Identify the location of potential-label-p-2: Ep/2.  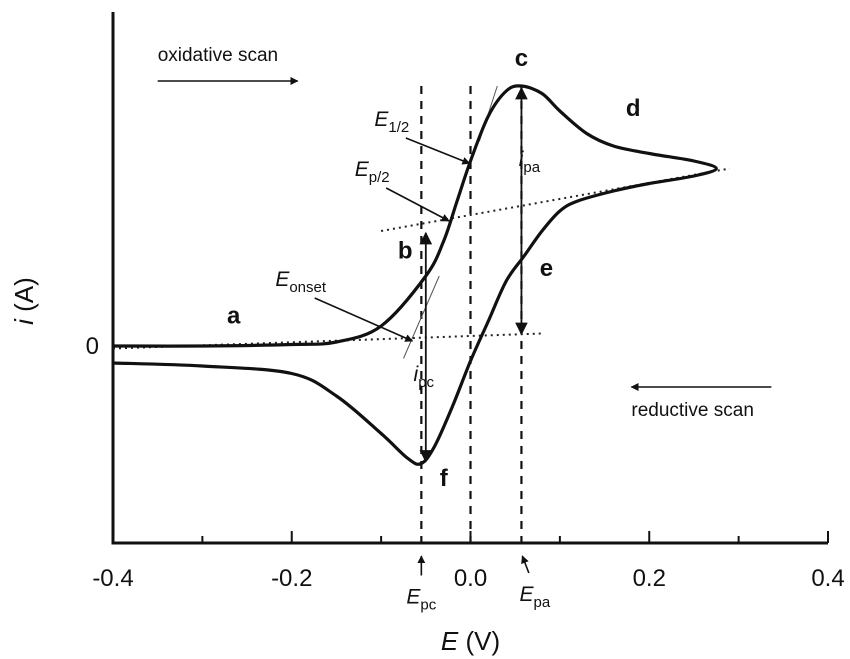
(372, 172).